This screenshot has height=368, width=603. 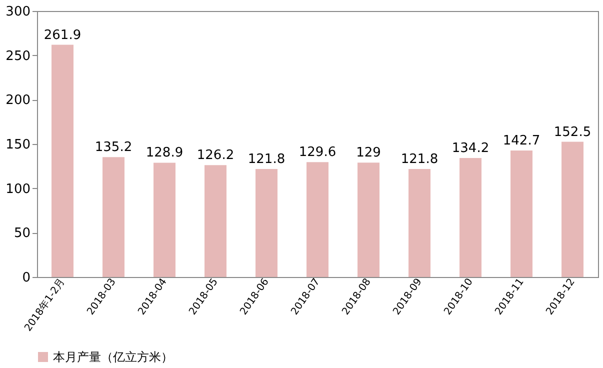 What do you see at coordinates (18, 100) in the screenshot?
I see `y-tick-label: 200` at bounding box center [18, 100].